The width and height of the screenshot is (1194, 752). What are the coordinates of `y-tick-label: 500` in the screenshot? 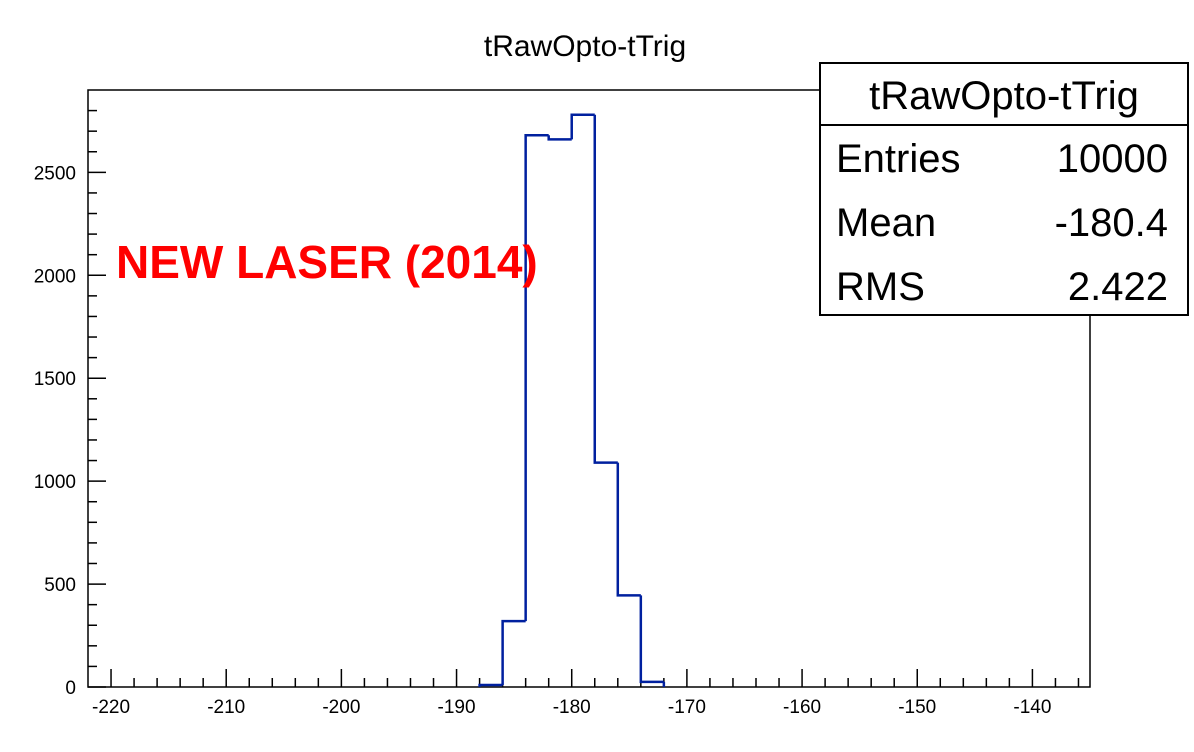 It's located at (60, 585).